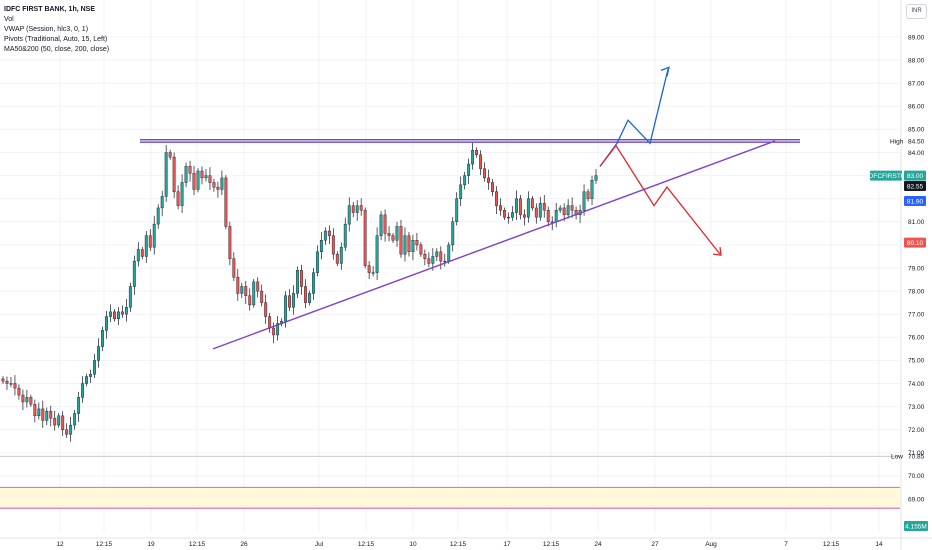  Describe the element at coordinates (916, 11) in the screenshot. I see `currency-button: INR` at that location.